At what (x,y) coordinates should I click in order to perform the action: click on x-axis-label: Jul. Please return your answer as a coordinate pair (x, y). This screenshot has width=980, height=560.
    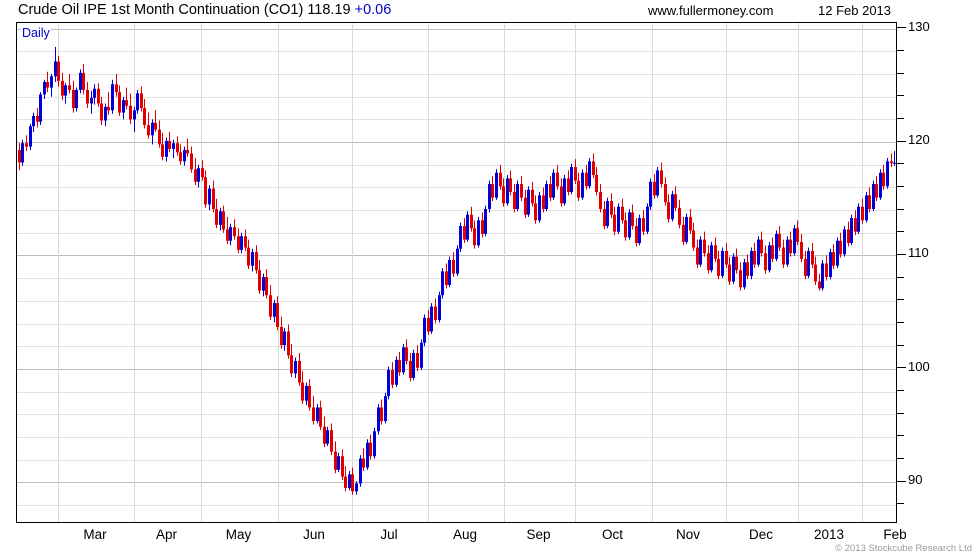
    Looking at the image, I should click on (389, 534).